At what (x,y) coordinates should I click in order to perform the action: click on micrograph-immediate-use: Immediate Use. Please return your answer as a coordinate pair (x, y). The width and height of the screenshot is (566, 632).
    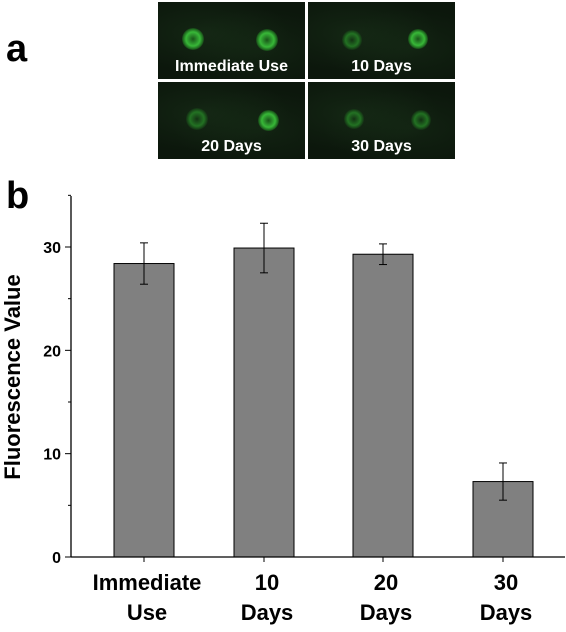
    Looking at the image, I should click on (231, 40).